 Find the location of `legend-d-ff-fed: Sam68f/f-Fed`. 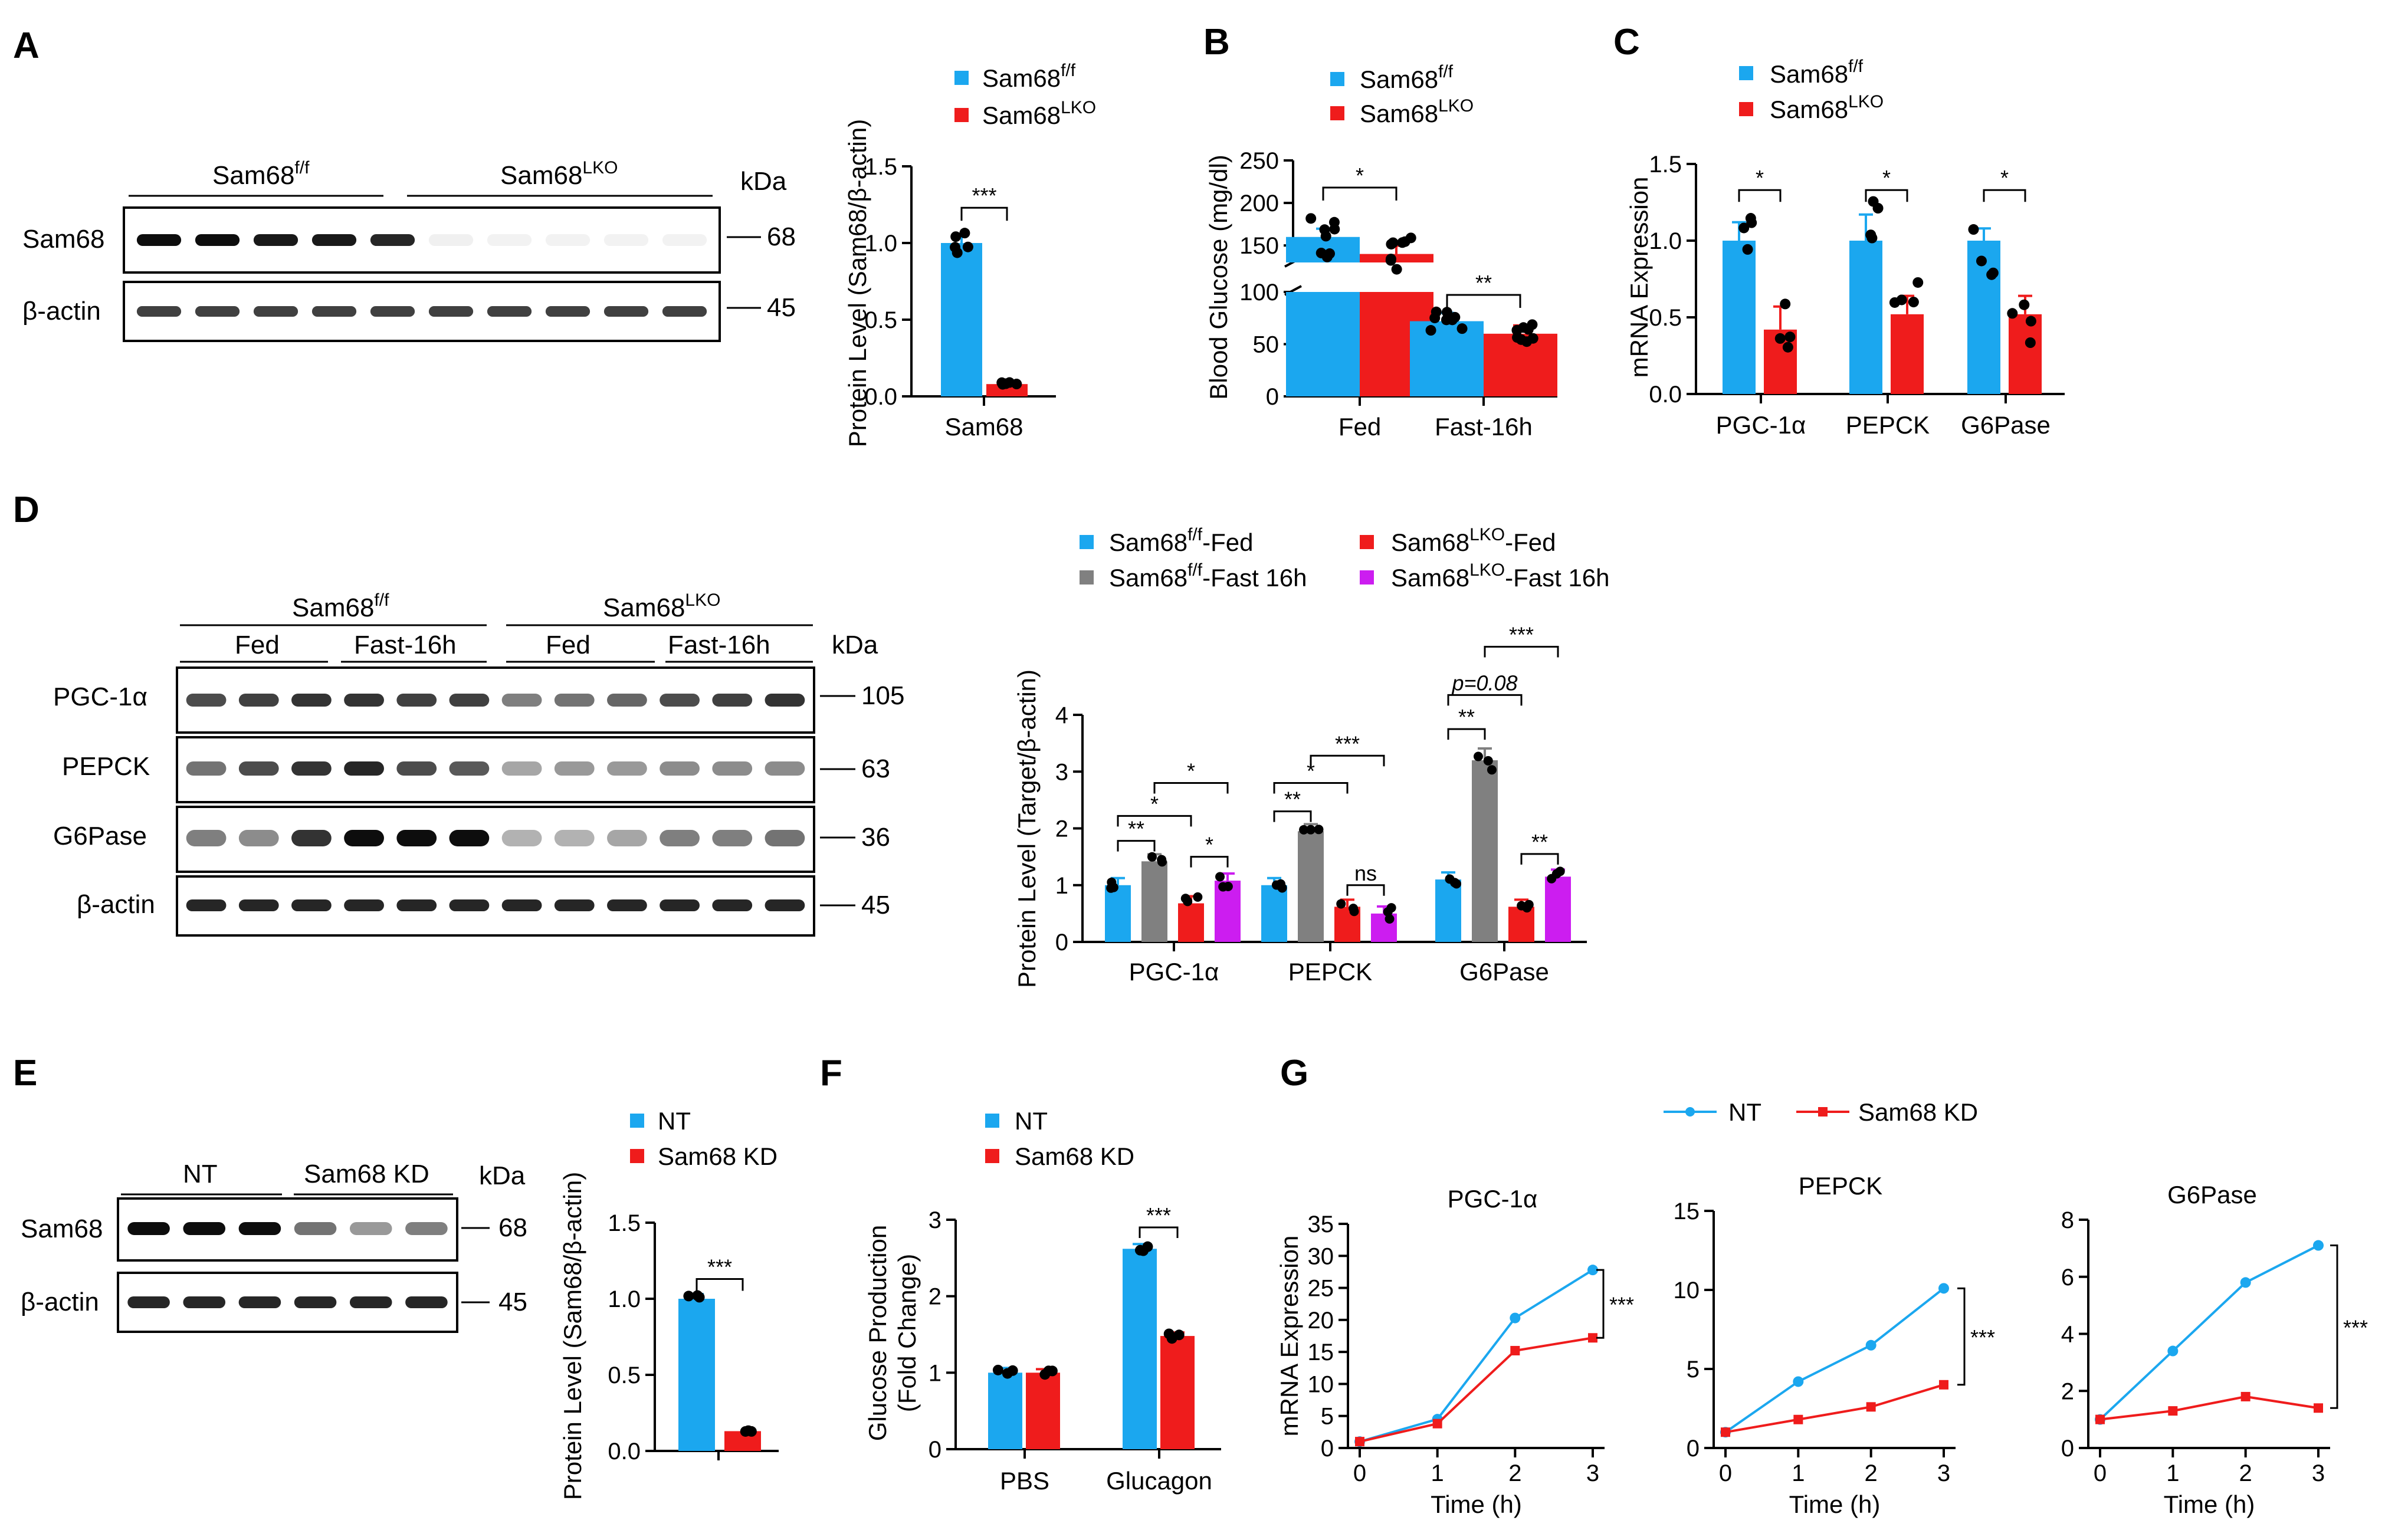

legend-d-ff-fed: Sam68f/f-Fed is located at coordinates (1181, 540).